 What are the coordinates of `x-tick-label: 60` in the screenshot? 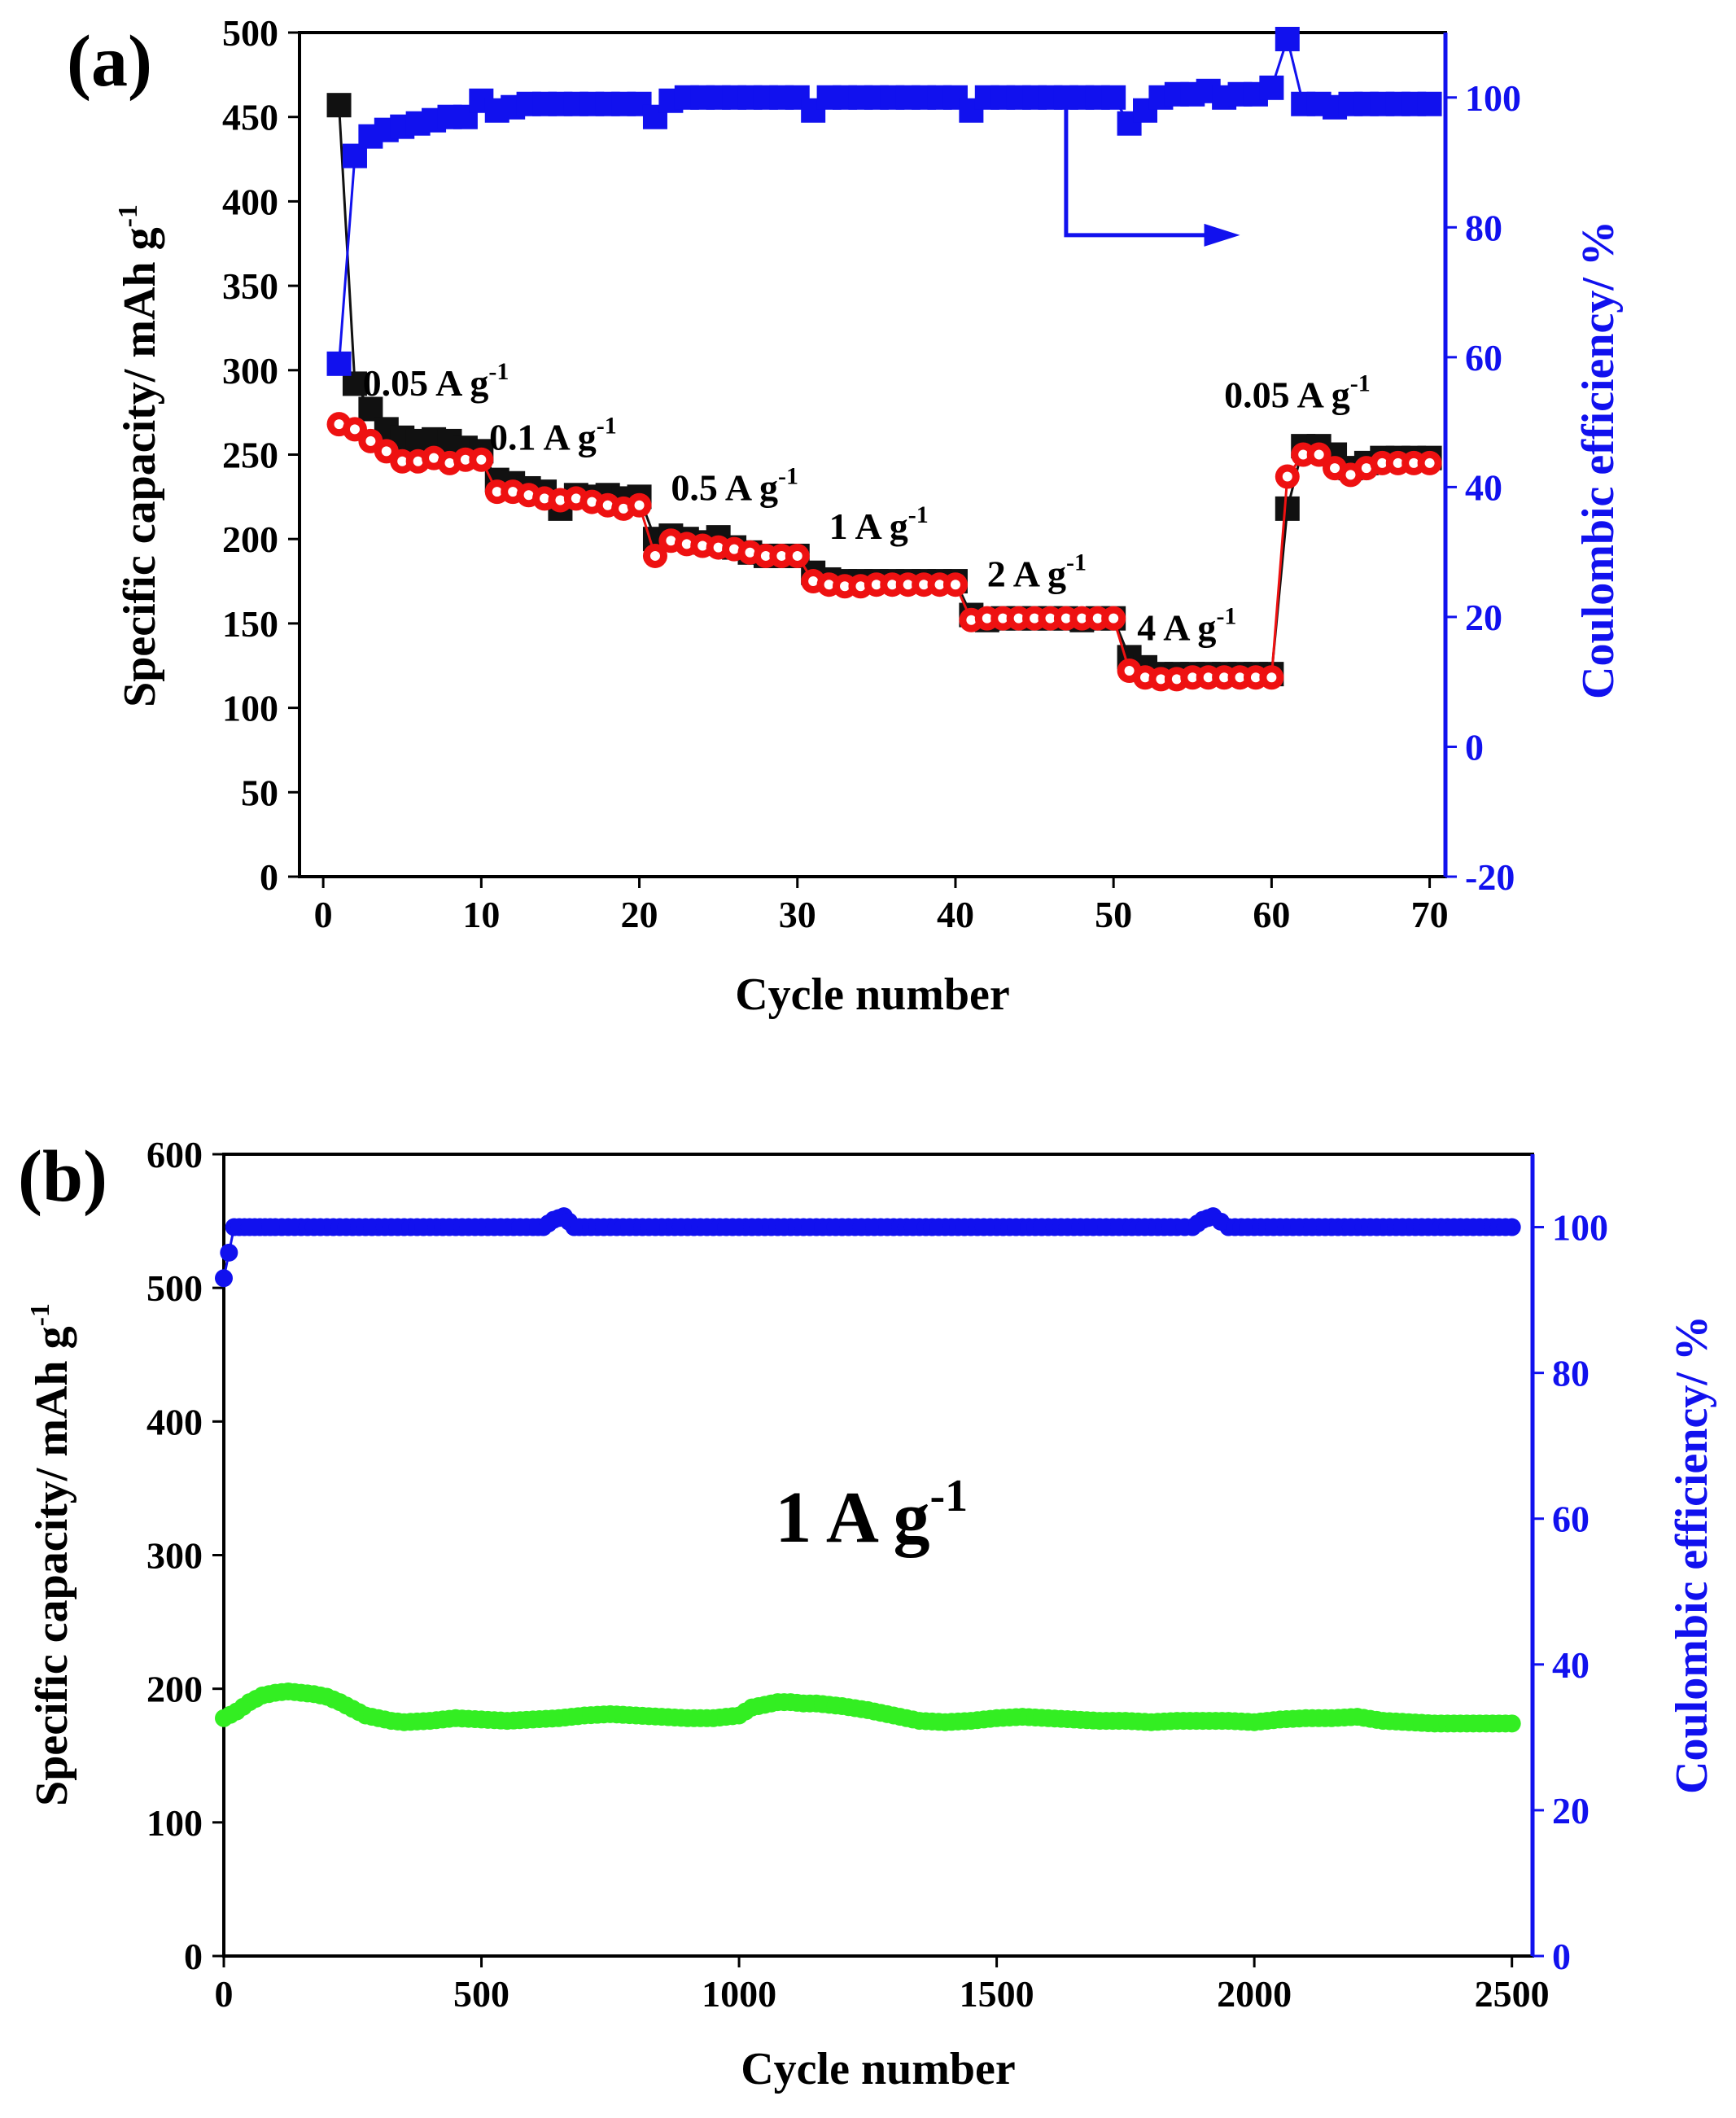 It's located at (1271, 914).